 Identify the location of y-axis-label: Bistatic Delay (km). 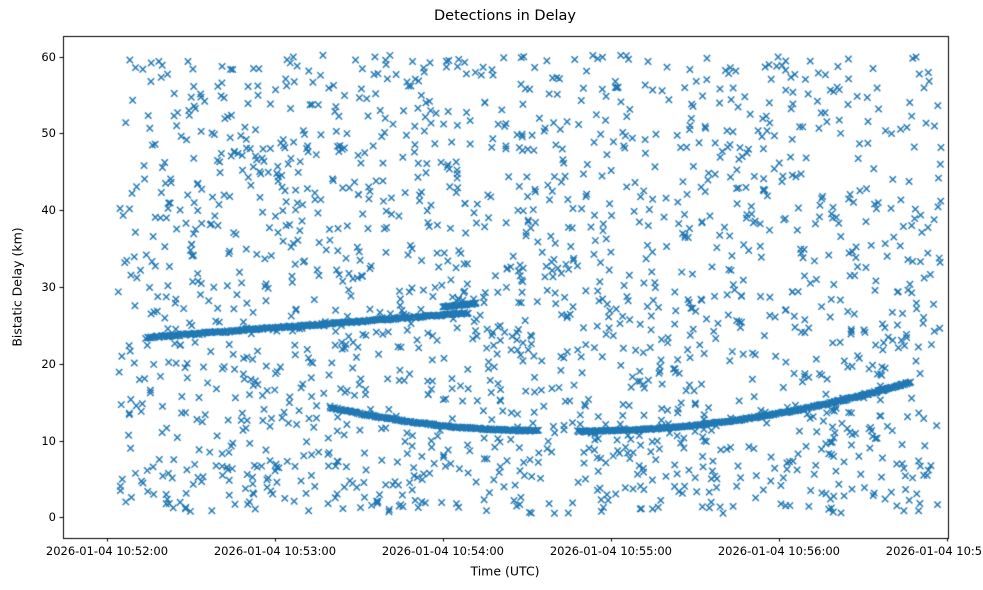
(17, 287).